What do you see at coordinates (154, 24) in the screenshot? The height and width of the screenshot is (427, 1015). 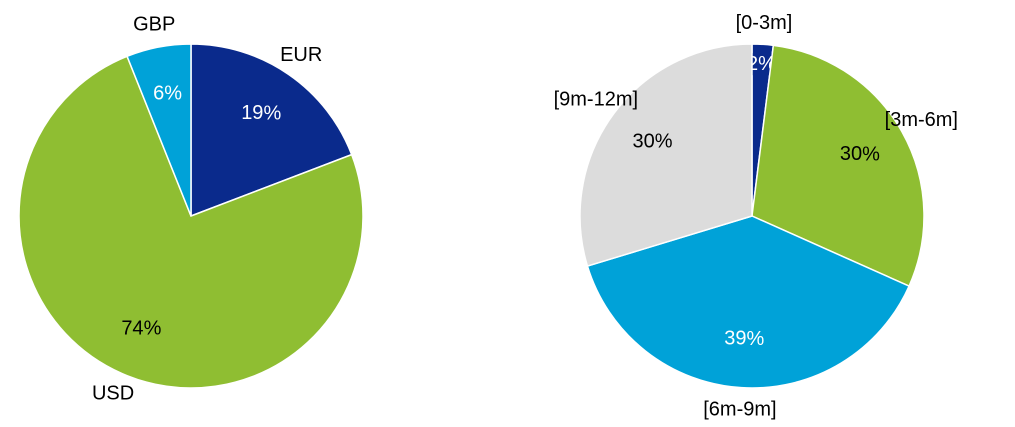 I see `category-label: GBP` at bounding box center [154, 24].